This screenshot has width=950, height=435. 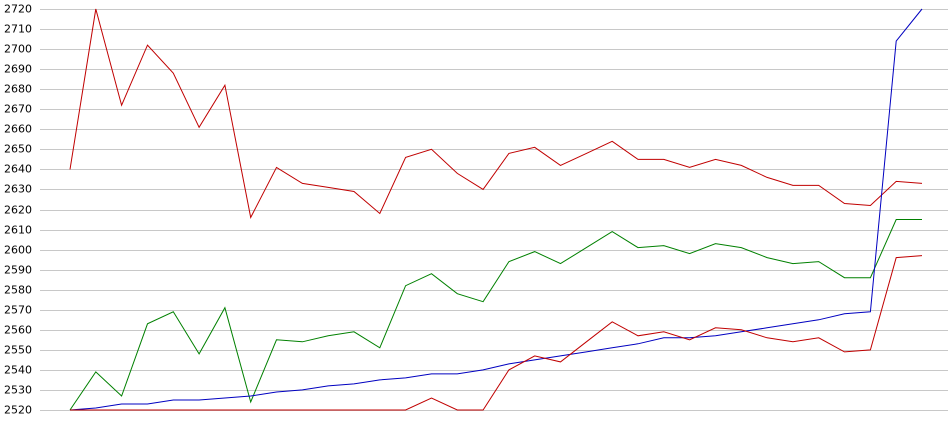 I want to click on y-tick-label: 2640, so click(x=18, y=169).